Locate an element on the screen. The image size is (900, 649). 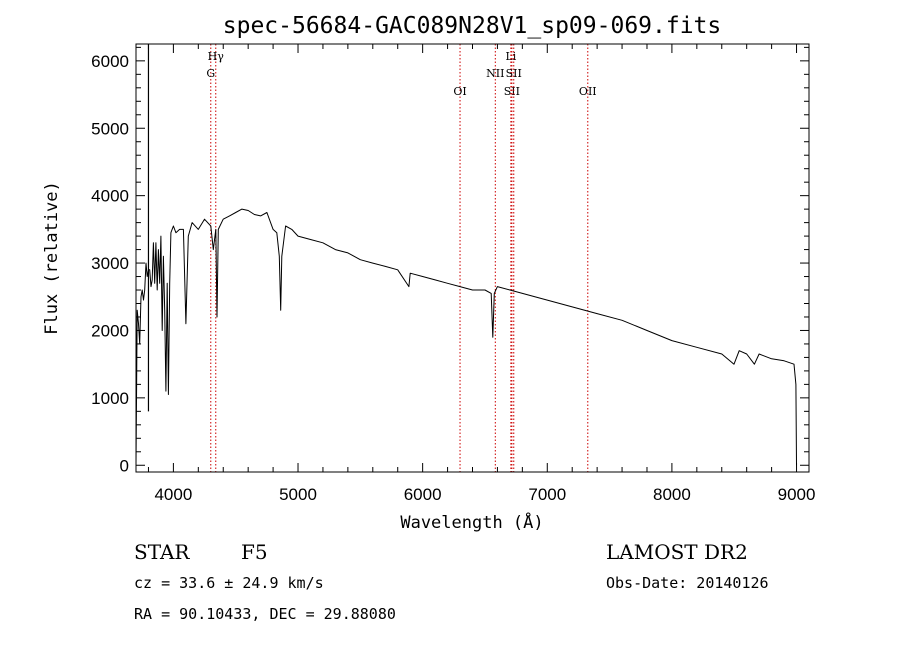
survey-name: LAMOST DR2 is located at coordinates (677, 552).